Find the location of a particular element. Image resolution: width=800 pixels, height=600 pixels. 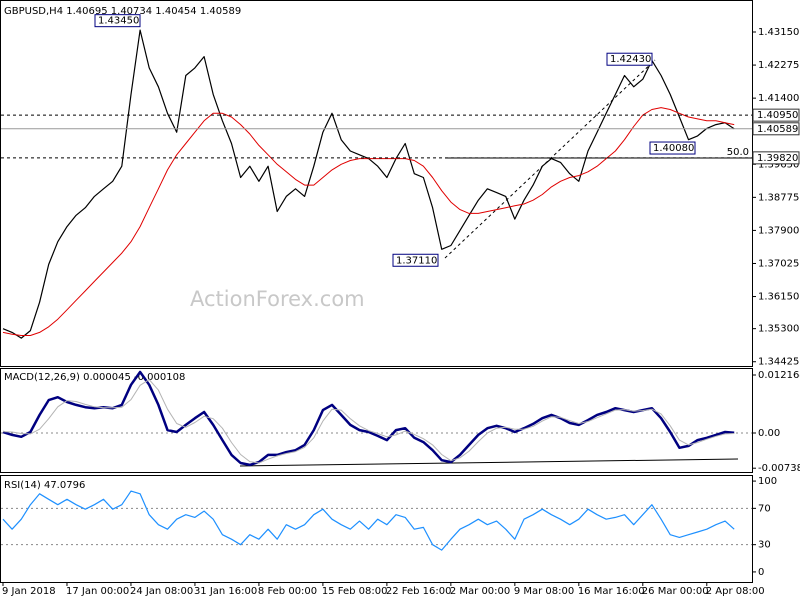

price-annotation: 1.37110 is located at coordinates (416, 260).